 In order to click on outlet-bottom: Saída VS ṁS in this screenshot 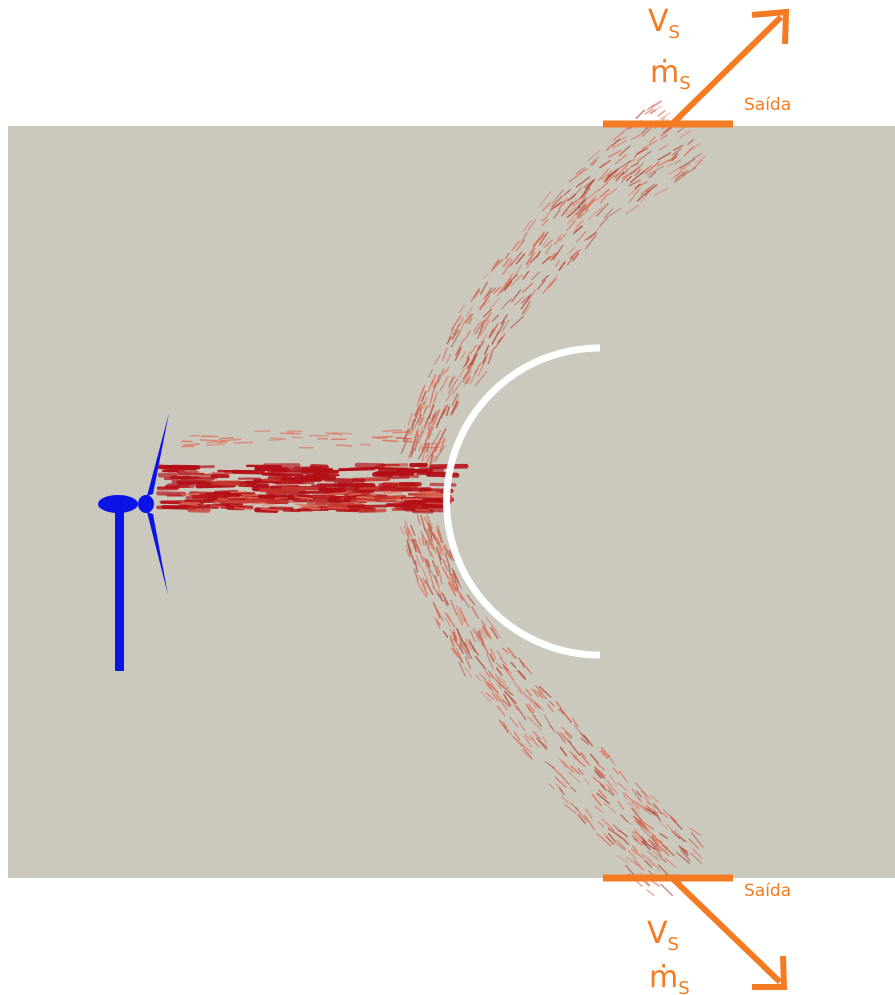, I will do `click(697, 934)`.